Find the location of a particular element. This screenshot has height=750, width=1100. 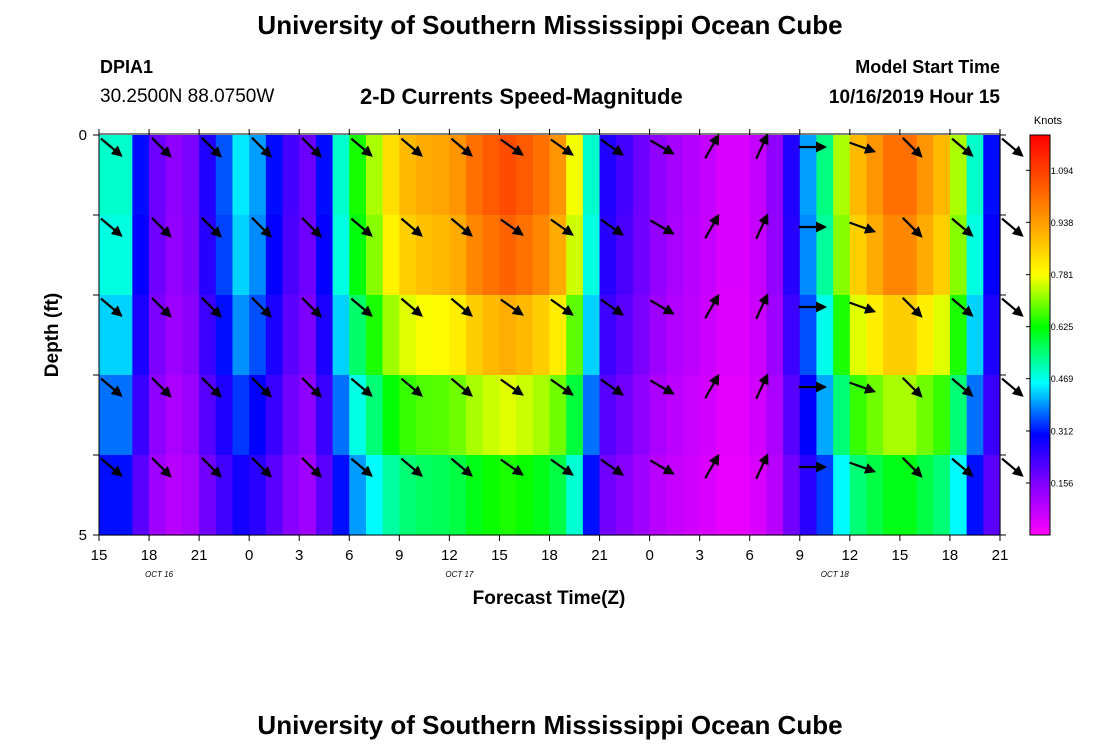

colorbar-tick-label: 0.312 is located at coordinates (1062, 432).